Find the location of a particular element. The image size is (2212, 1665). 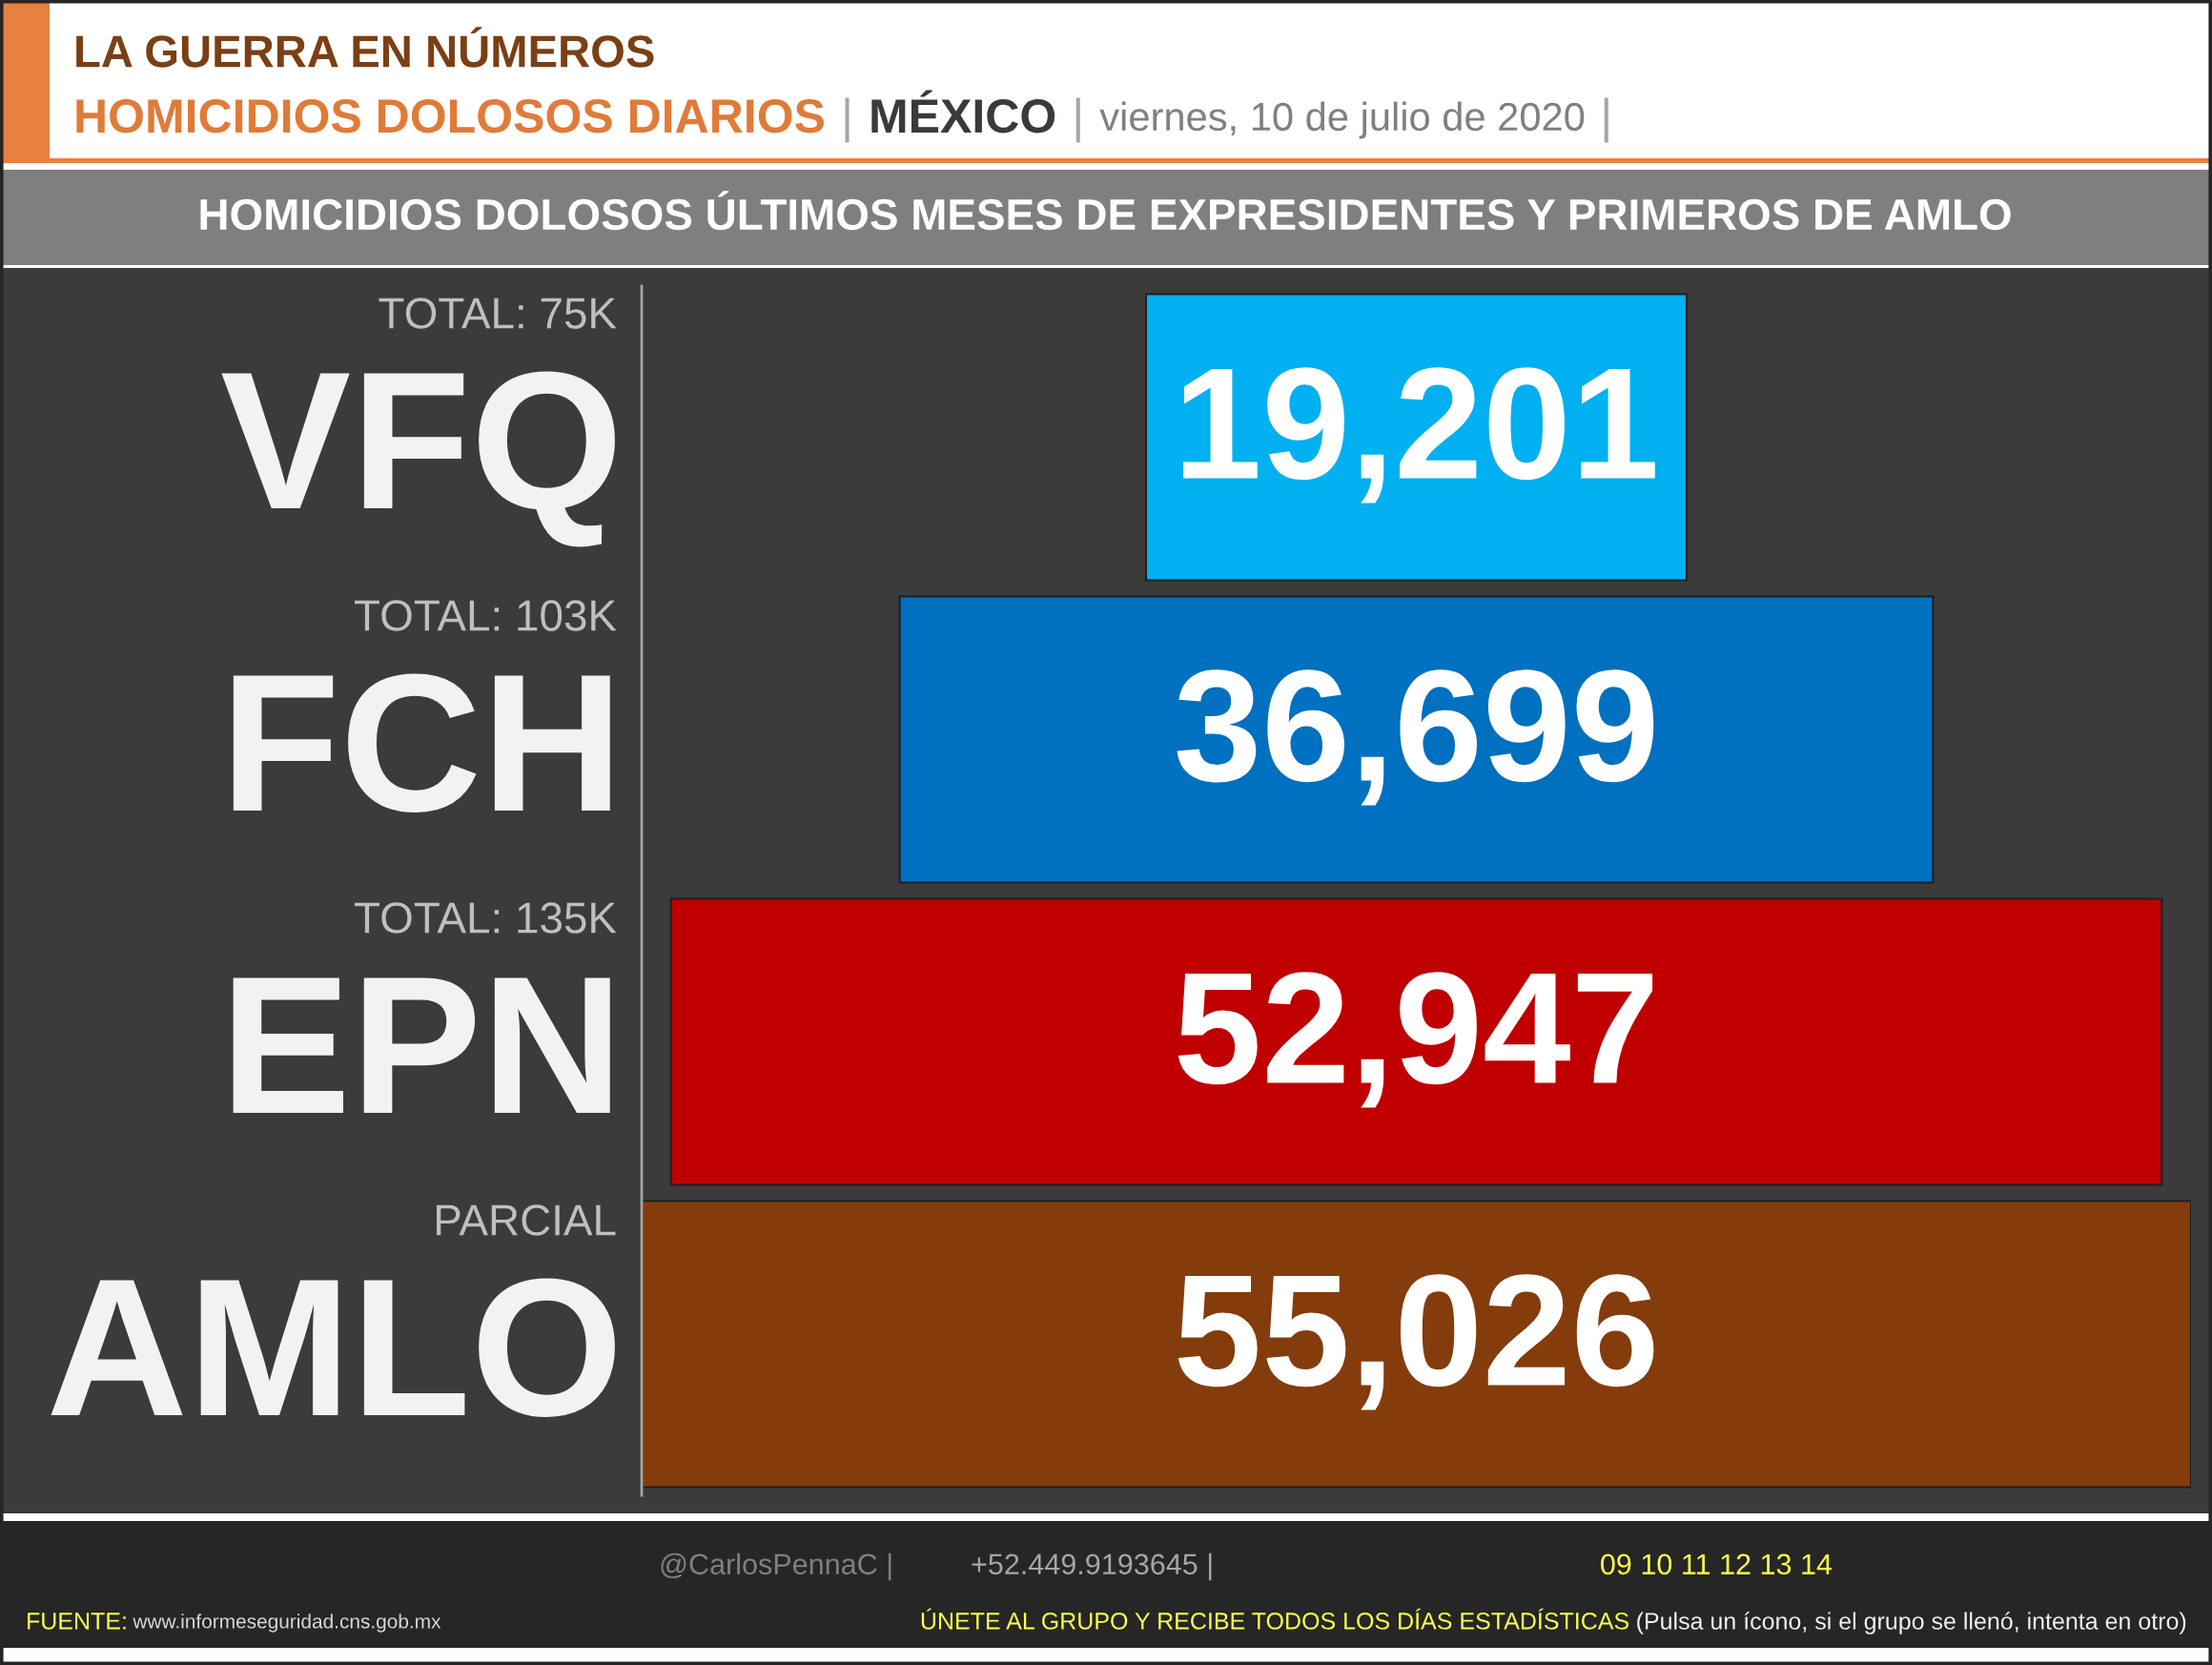

text: 09 10 11 12 13 14 is located at coordinates (1717, 1564).